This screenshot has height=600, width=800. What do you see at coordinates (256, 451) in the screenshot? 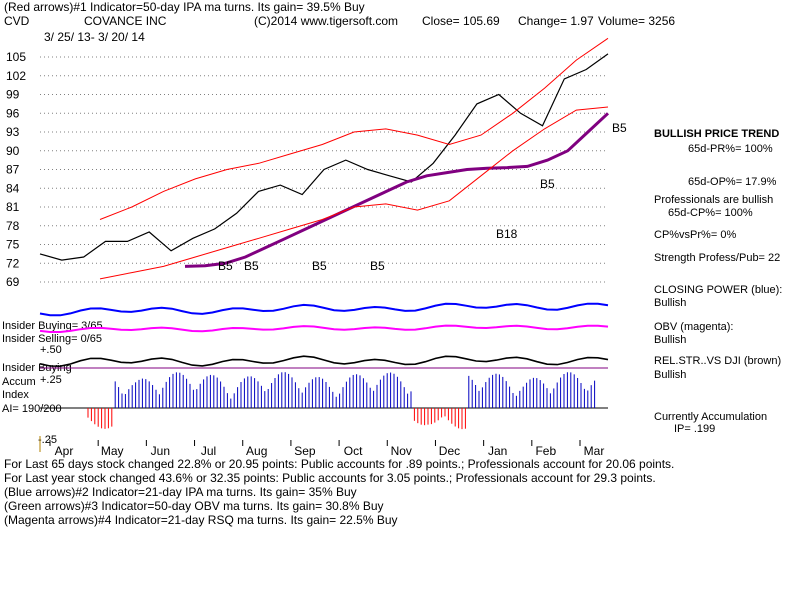
I see `x-tick-label: Aug` at bounding box center [256, 451].